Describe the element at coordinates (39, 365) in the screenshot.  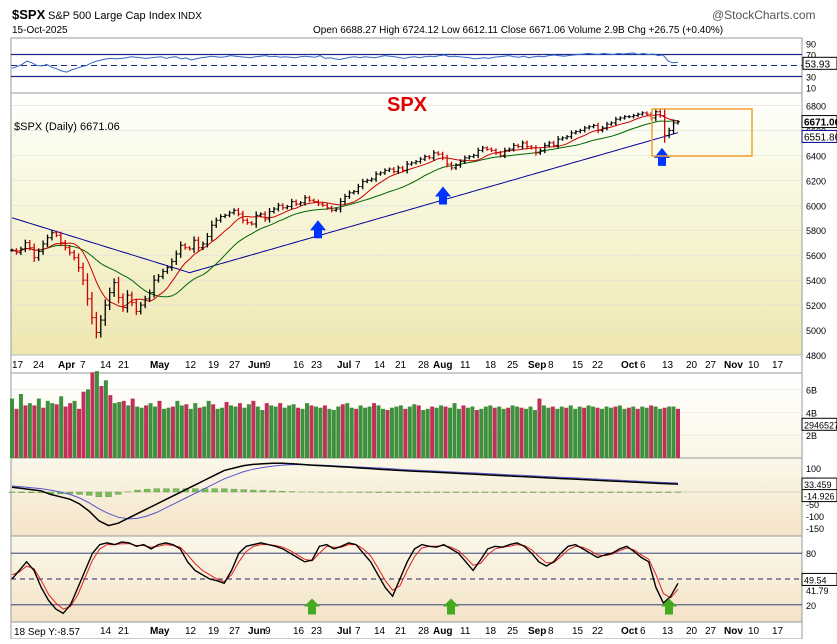
I see `x-axis-label: 24` at that location.